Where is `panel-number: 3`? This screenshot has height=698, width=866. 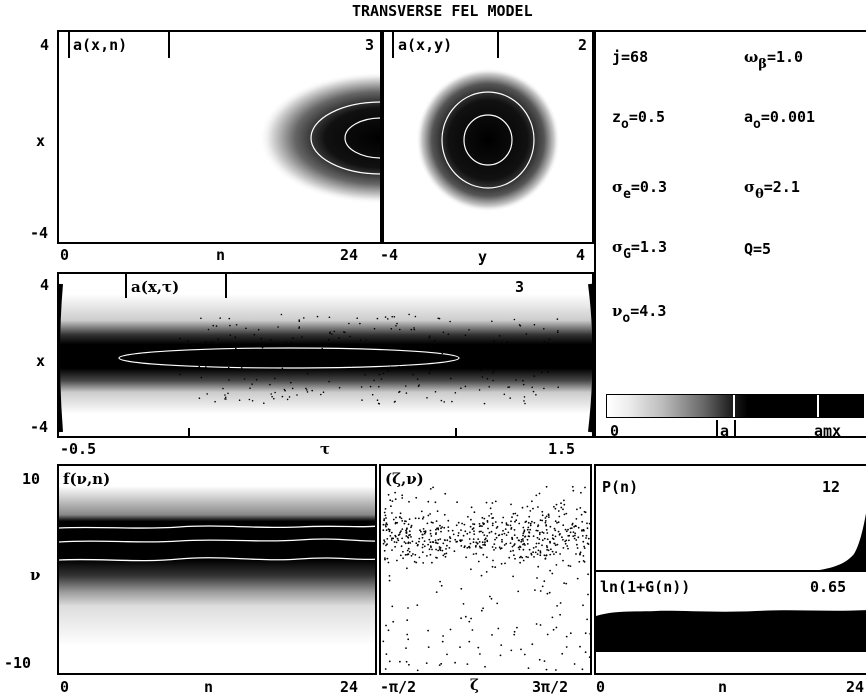
panel-number: 3 is located at coordinates (370, 45).